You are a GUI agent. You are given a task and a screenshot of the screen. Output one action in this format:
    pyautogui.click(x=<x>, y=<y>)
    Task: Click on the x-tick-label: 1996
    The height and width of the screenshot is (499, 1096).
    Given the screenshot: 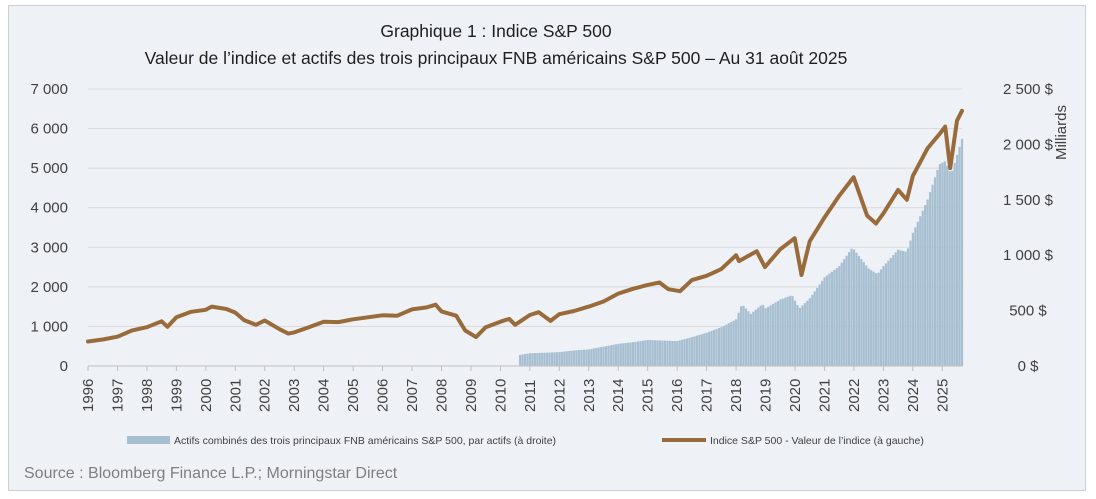 What is the action you would take?
    pyautogui.click(x=88, y=395)
    